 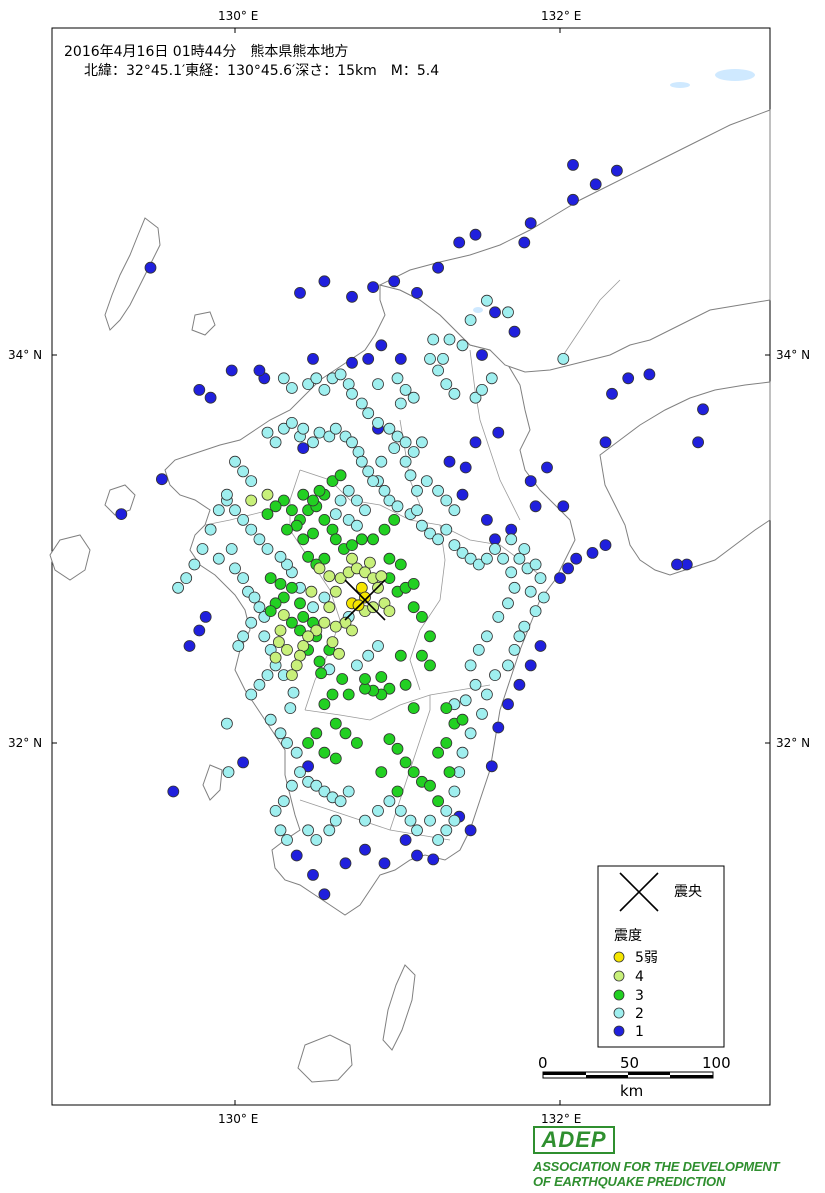 What do you see at coordinates (325, 1058) in the screenshot?
I see `yakushima-island` at bounding box center [325, 1058].